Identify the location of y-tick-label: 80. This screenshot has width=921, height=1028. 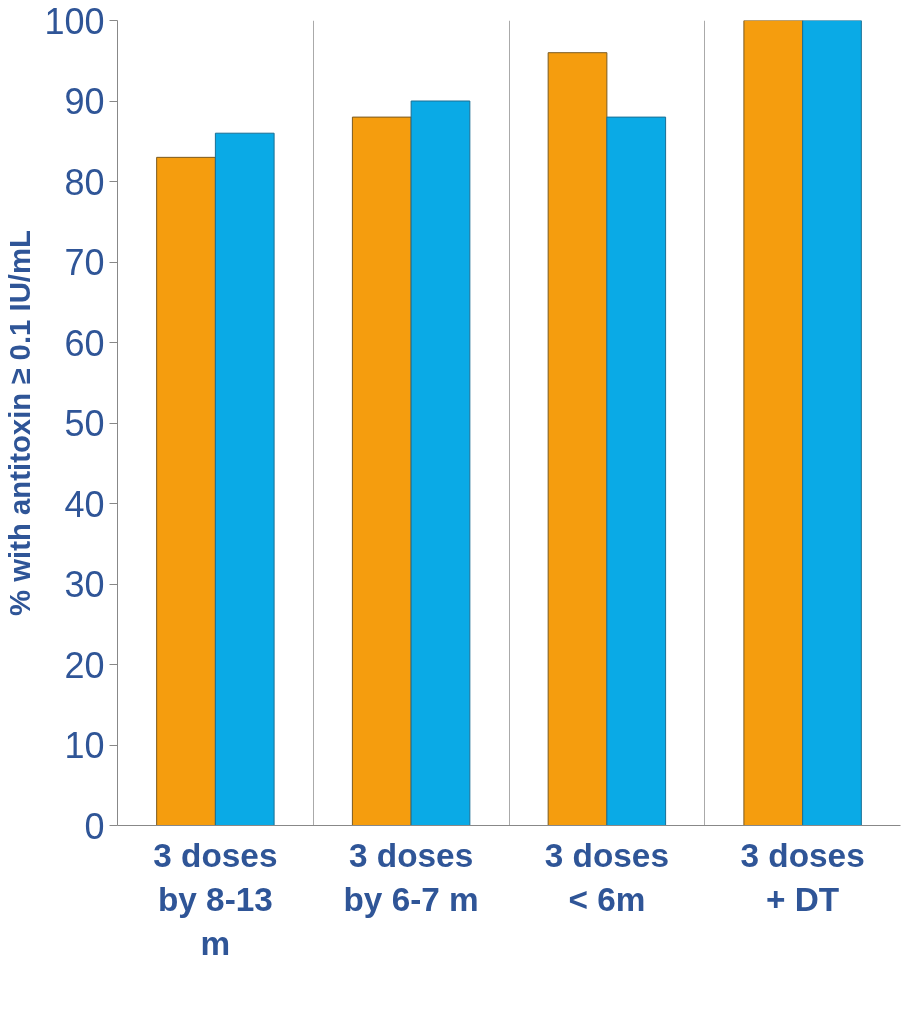
(84, 182).